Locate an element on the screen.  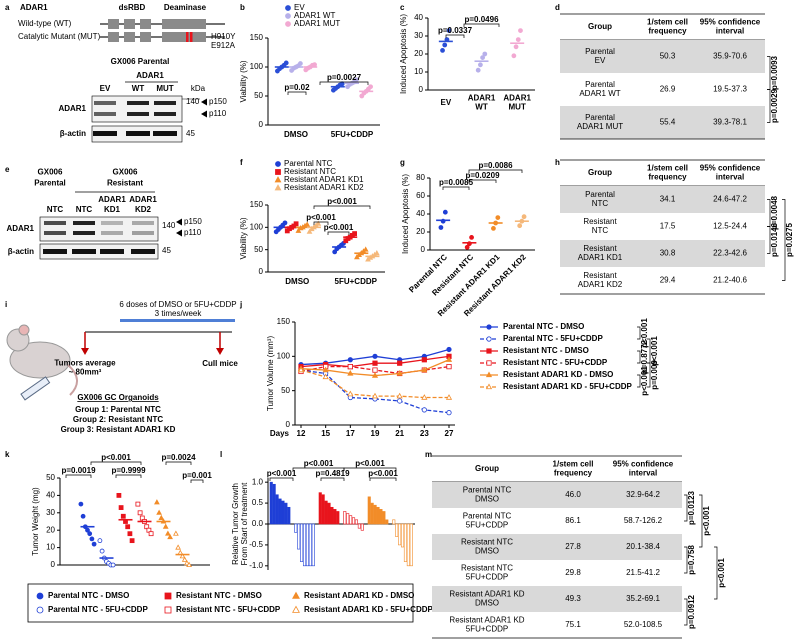
p-value: p<0.001 is located at coordinates (342, 201).